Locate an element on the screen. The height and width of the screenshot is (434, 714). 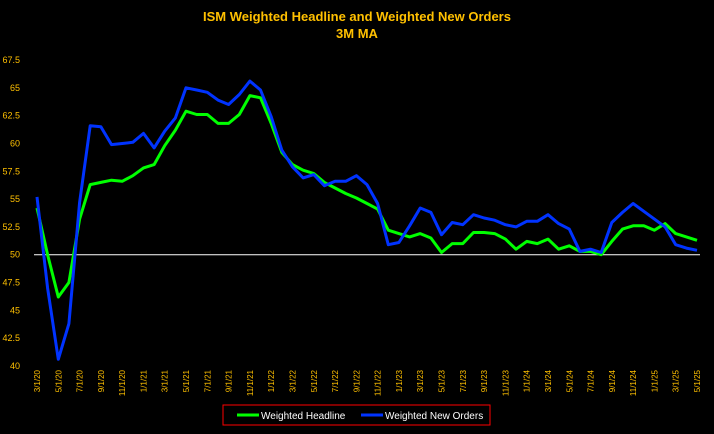
y-tick-label: 60 is located at coordinates (15, 143).